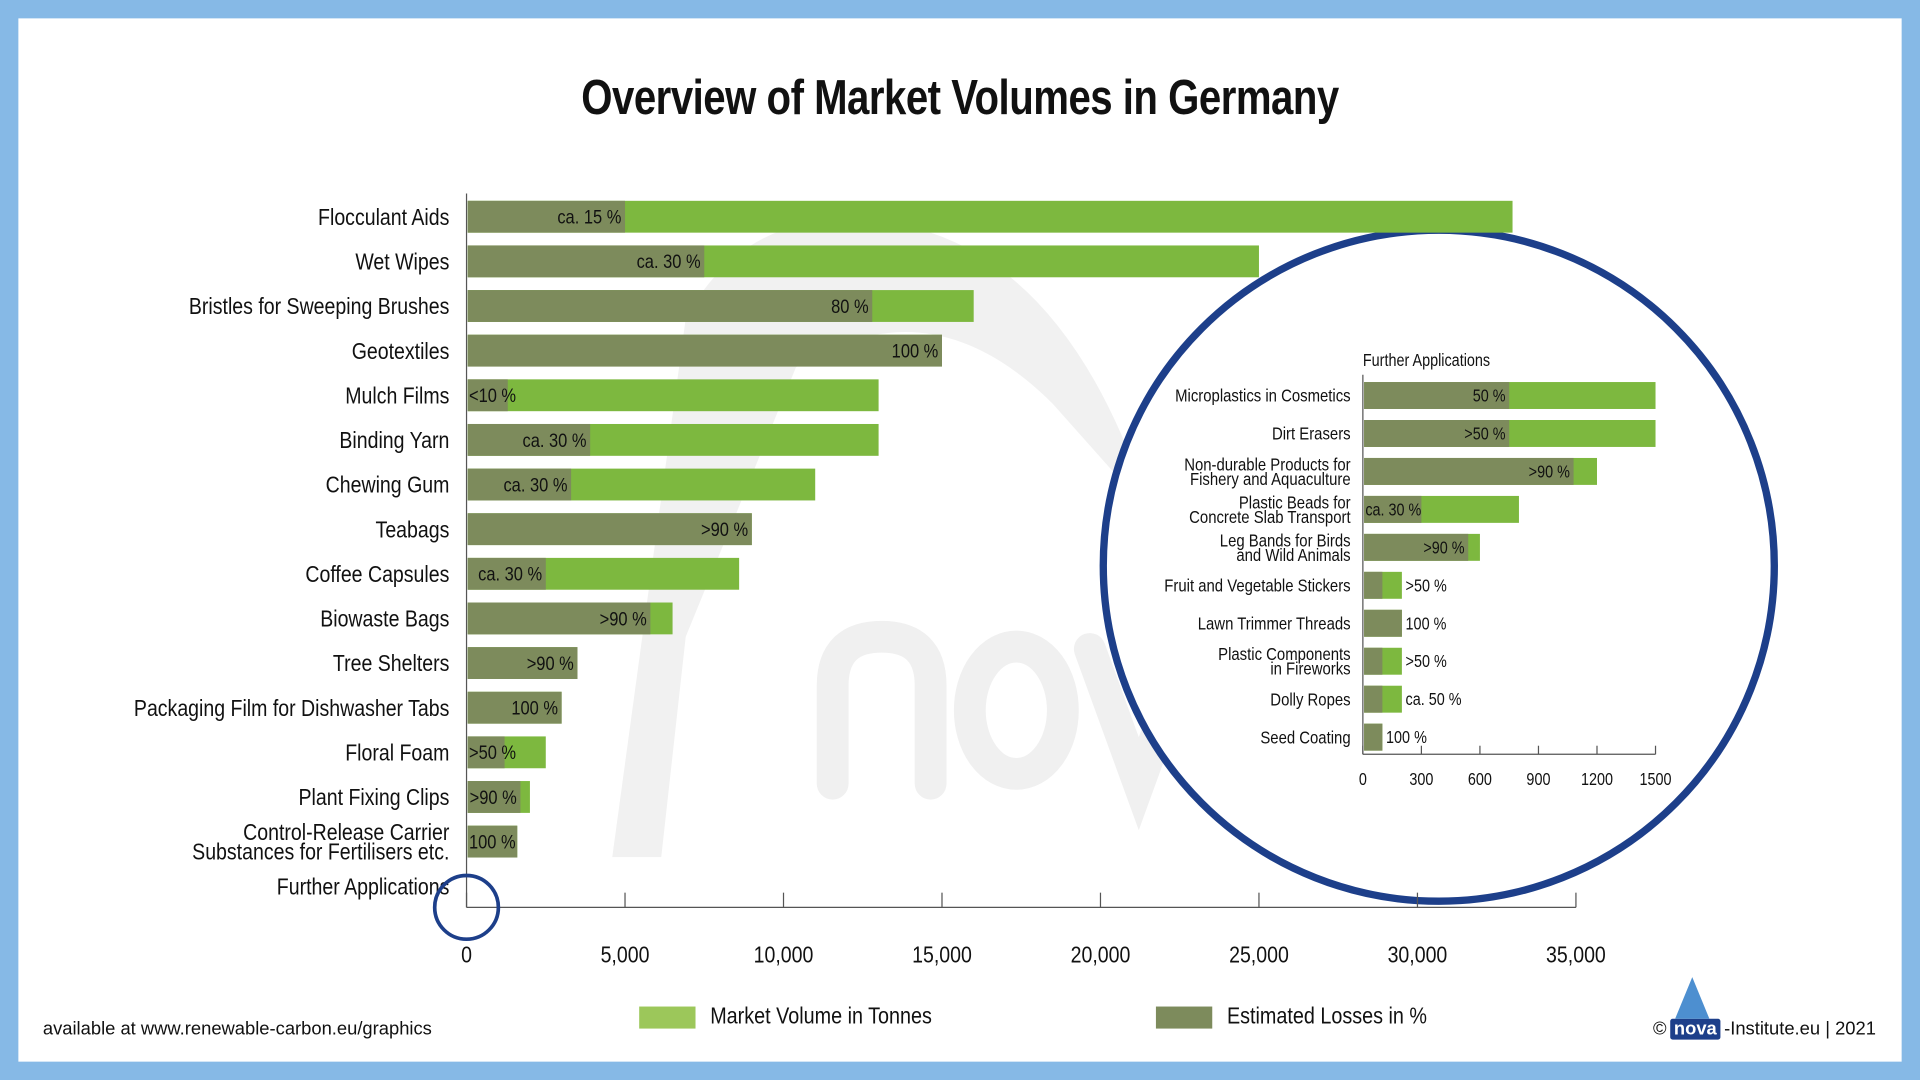 The height and width of the screenshot is (1080, 1920). I want to click on category-label-line: Substances for Fertilisers etc., so click(320, 852).